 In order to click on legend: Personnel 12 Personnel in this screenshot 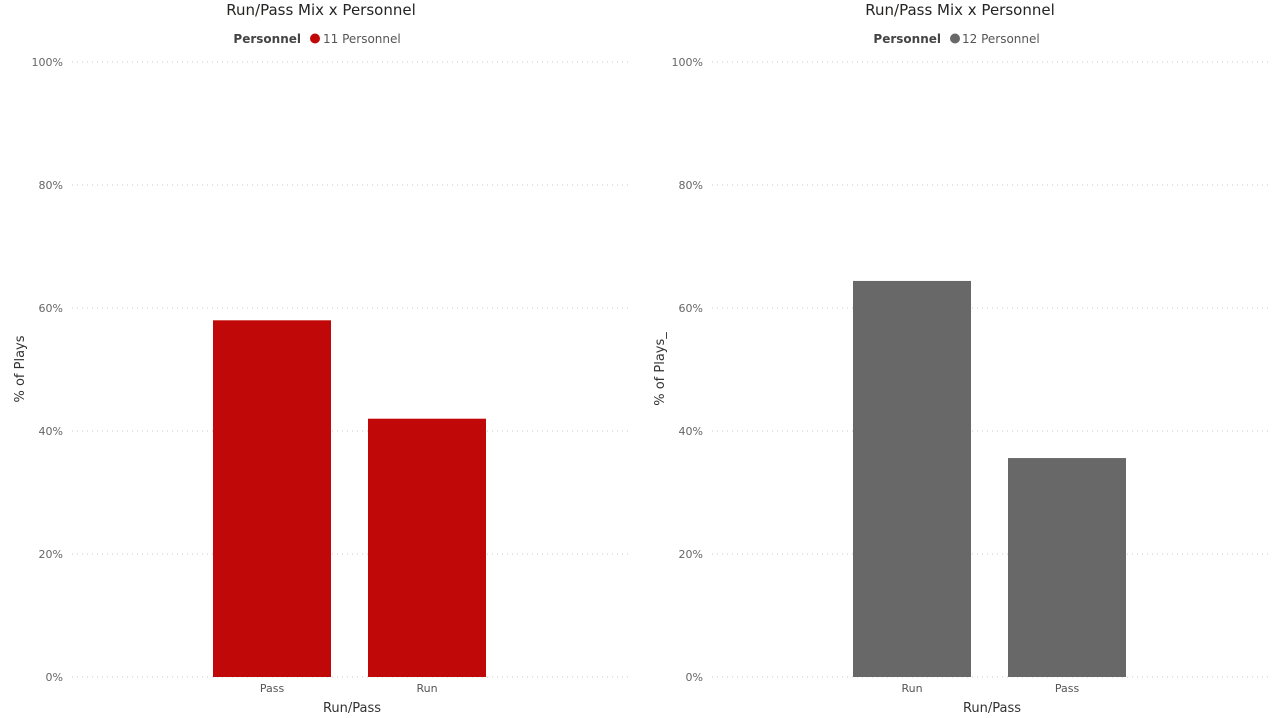, I will do `click(956, 39)`.